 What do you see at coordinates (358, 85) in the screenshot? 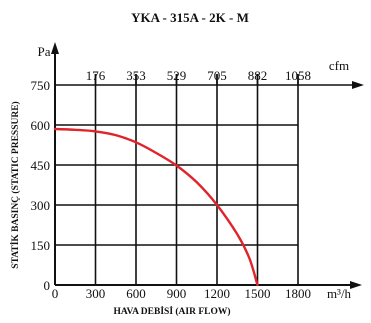
I see `cfm-axis-arrow` at bounding box center [358, 85].